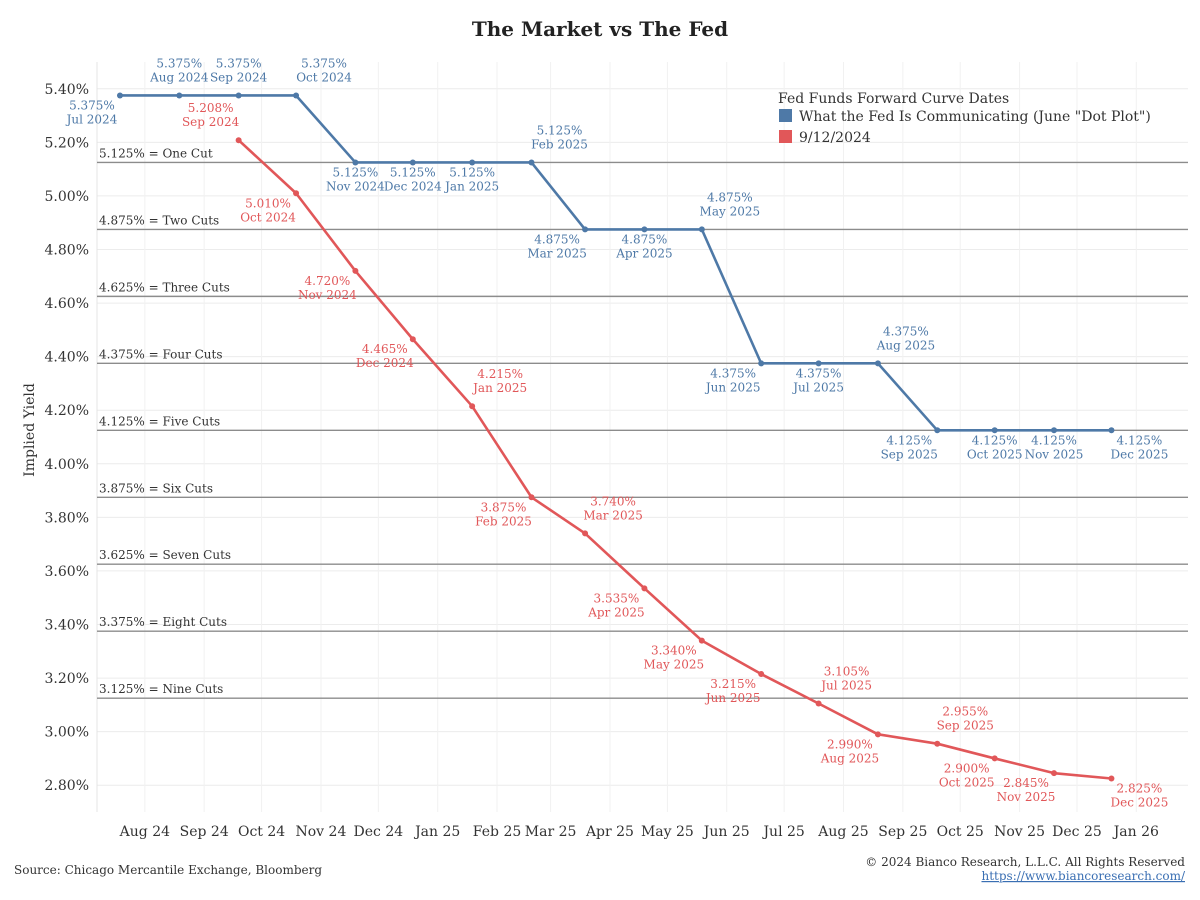 The width and height of the screenshot is (1200, 900). Describe the element at coordinates (1083, 876) in the screenshot. I see `website-link: https://www.biancoresearch.com/` at that location.